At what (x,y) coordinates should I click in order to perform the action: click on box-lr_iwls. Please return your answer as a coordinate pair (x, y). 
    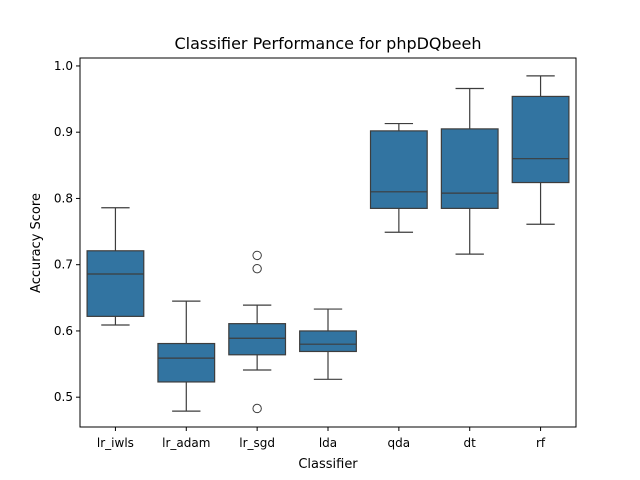
    Looking at the image, I should click on (115, 266).